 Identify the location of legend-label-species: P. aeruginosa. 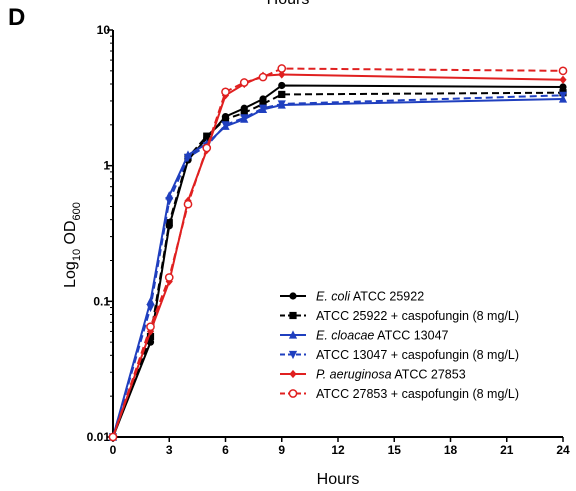
(354, 375).